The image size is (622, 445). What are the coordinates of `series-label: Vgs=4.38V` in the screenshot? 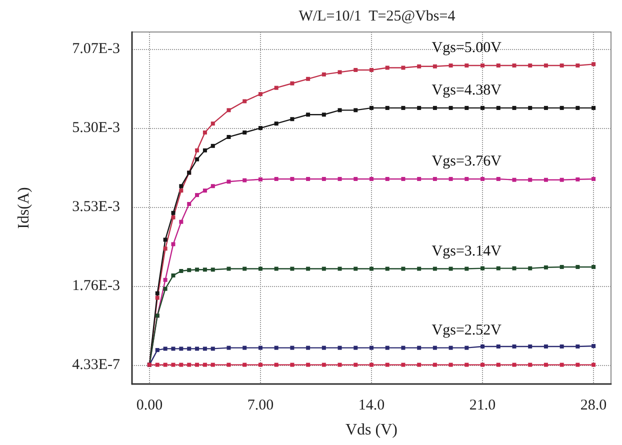 It's located at (467, 90).